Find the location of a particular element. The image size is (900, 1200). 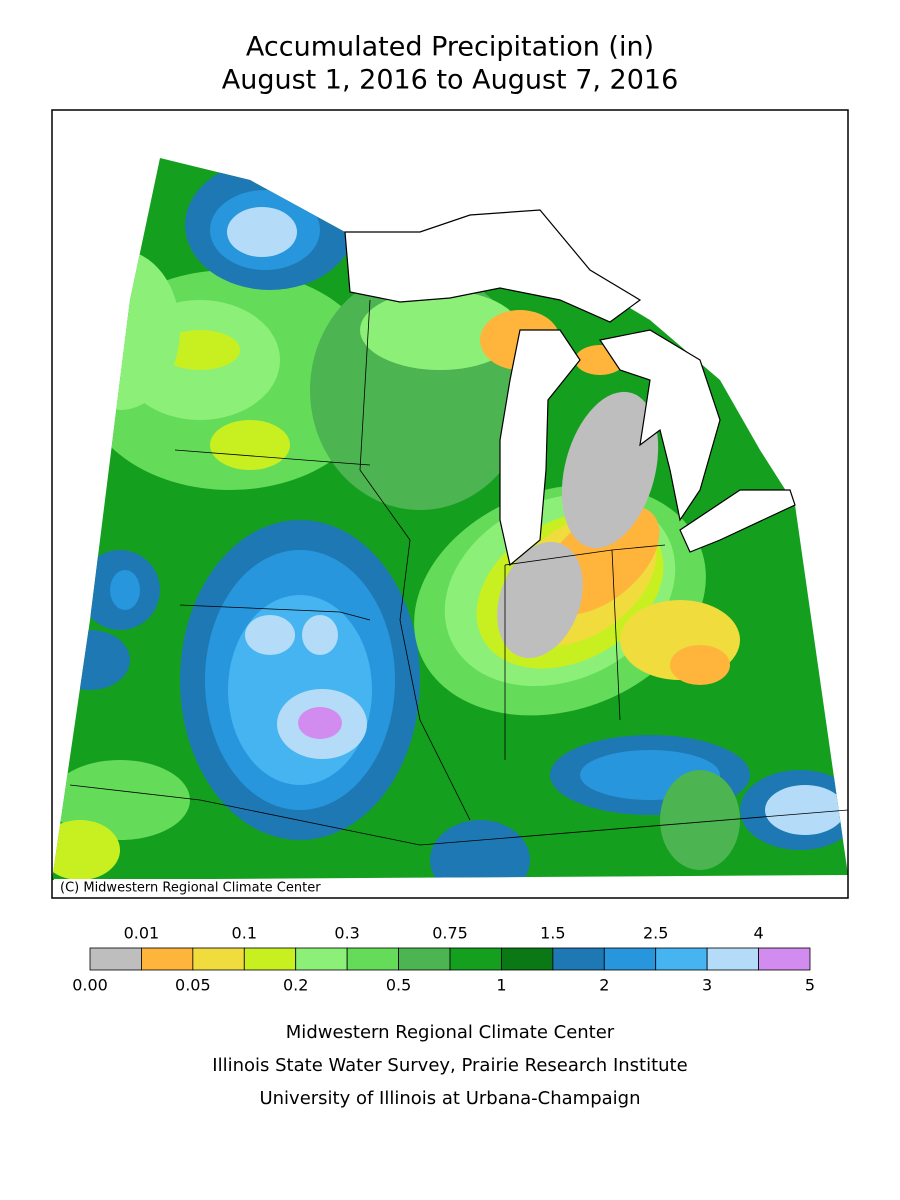

subtitle: August 1, 2016 to August 7, 2016 is located at coordinates (450, 80).